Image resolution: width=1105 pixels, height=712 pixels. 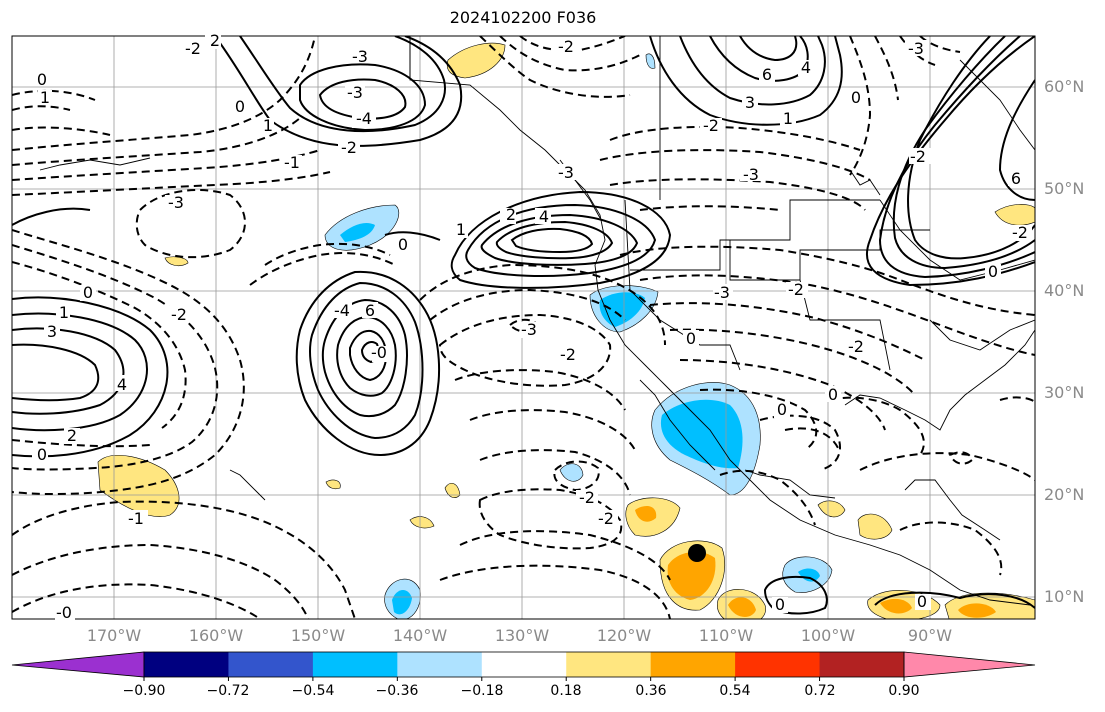 What do you see at coordinates (78, 664) in the screenshot?
I see `colorbar-low-extension` at bounding box center [78, 664].